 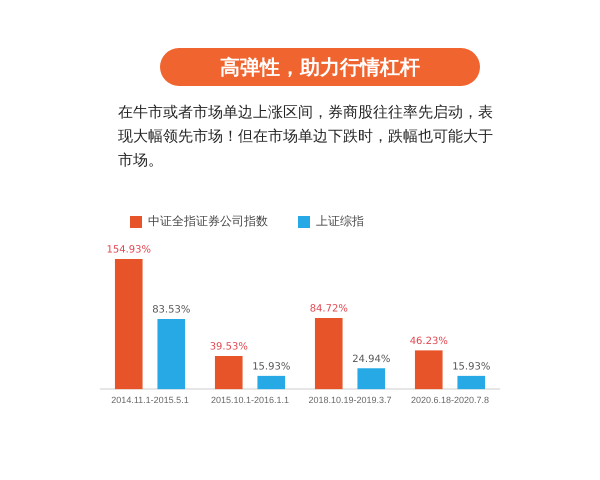 What do you see at coordinates (306, 136) in the screenshot?
I see `chart-subtitle: 在牛市或者市场单边上涨区间，券商股往往率先启动，表现大幅领先市场！但在市场单边下跌时，跌幅也可能大于市场。` at bounding box center [306, 136].